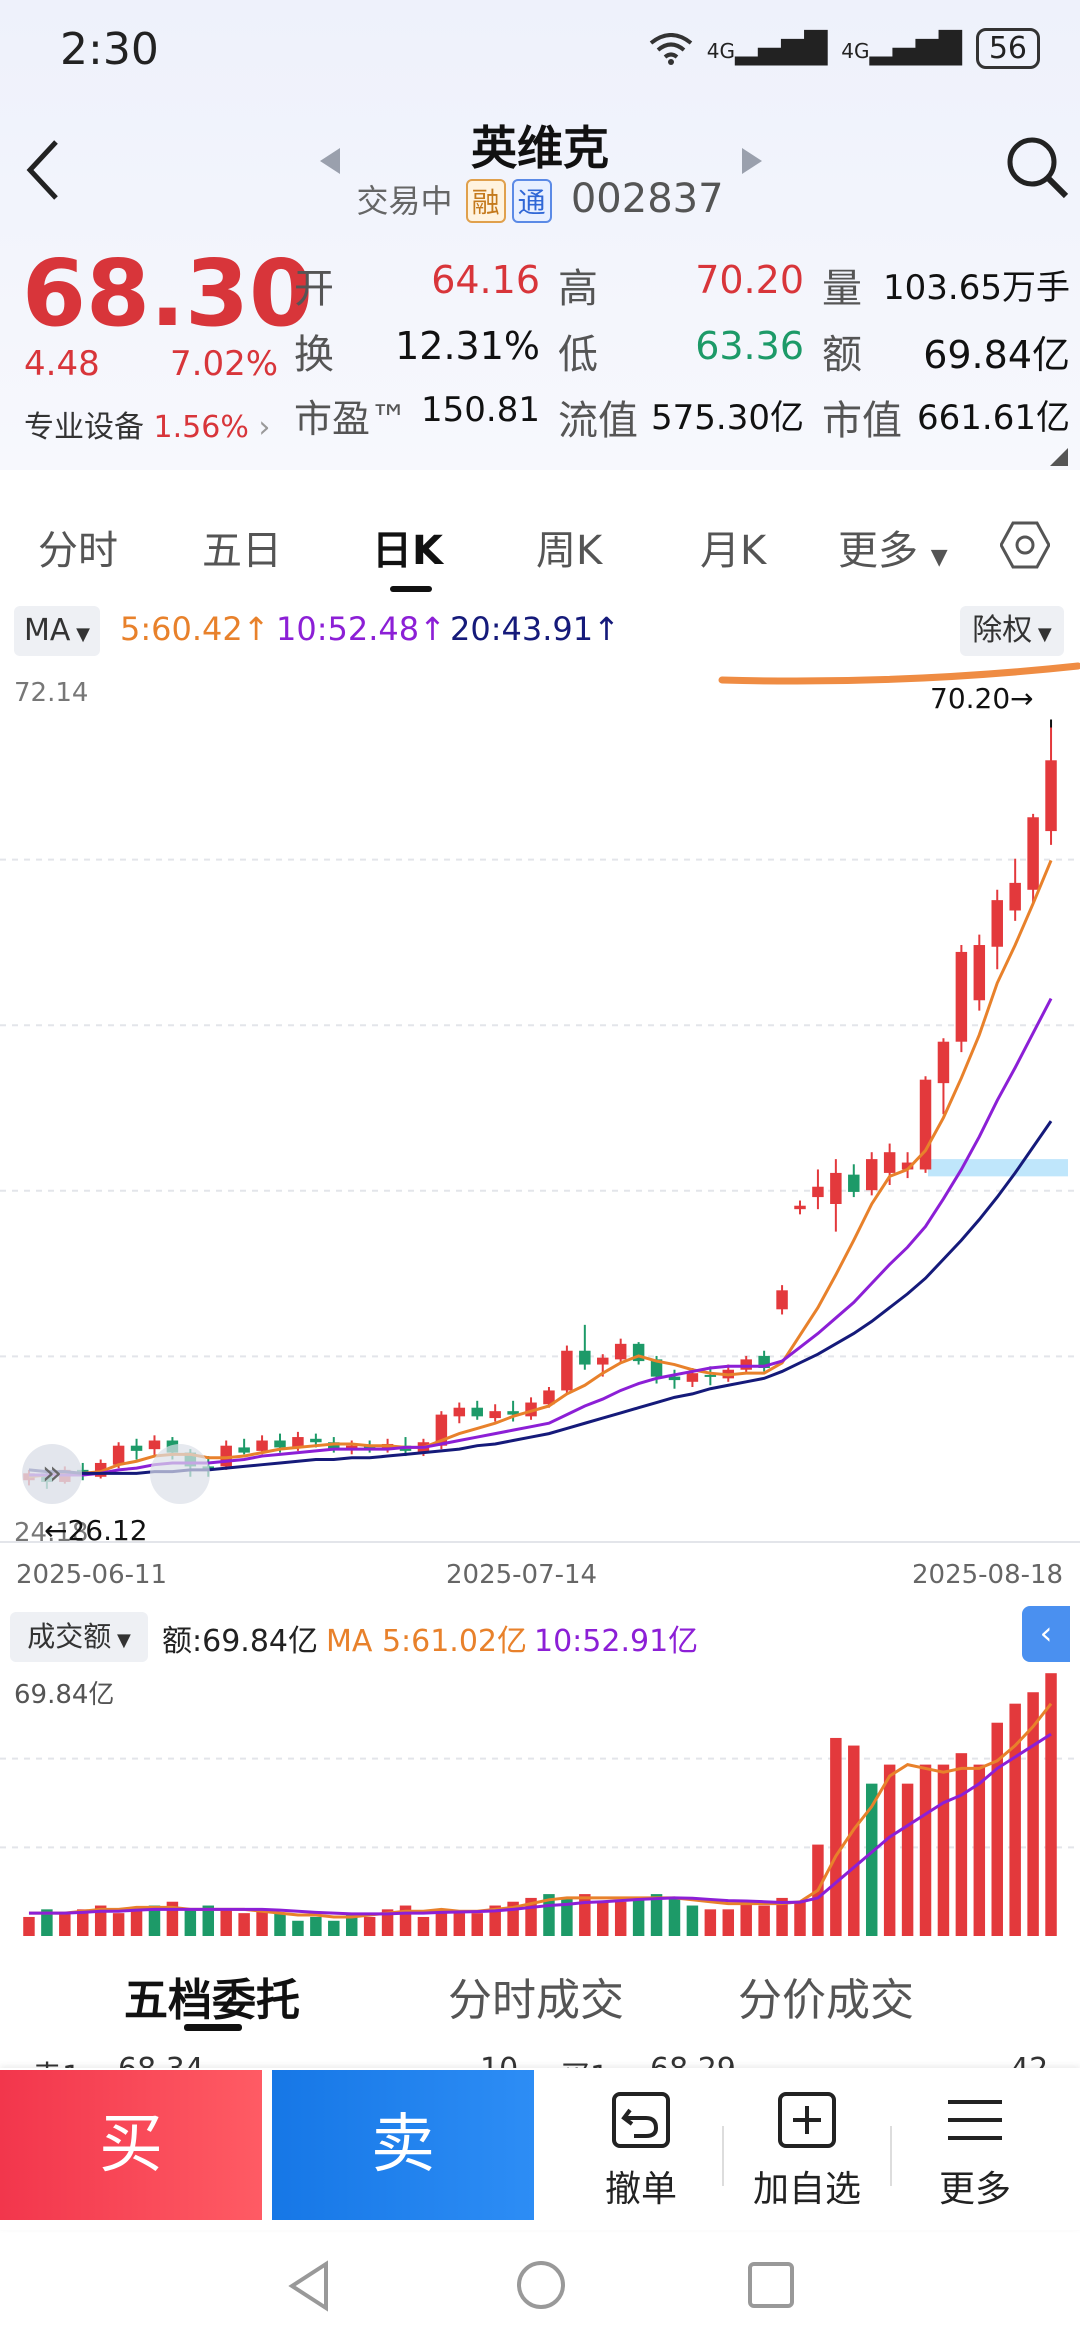  I want to click on adjust-selector: 除权 ▼, so click(1012, 631).